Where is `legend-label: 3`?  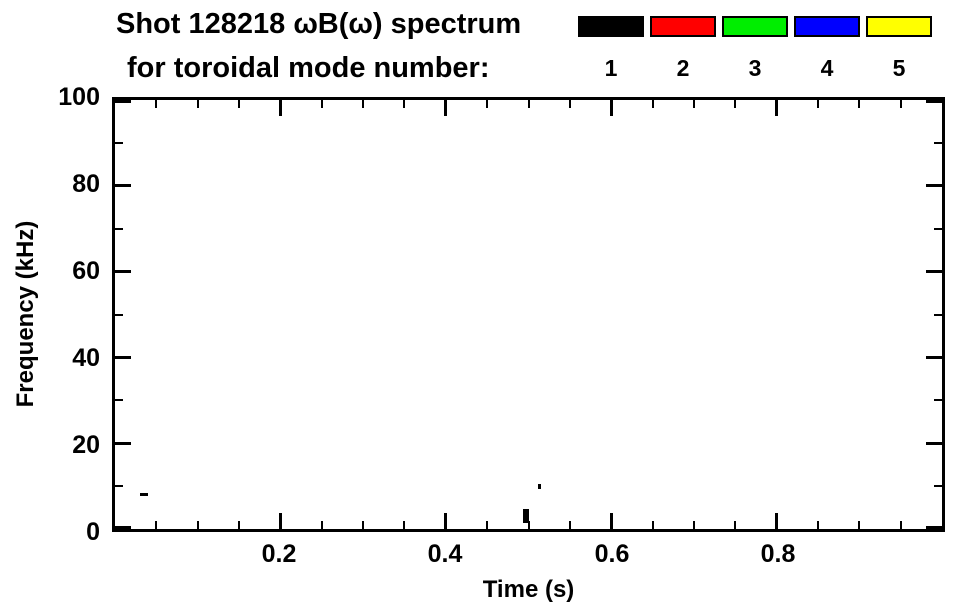 legend-label: 3 is located at coordinates (755, 68).